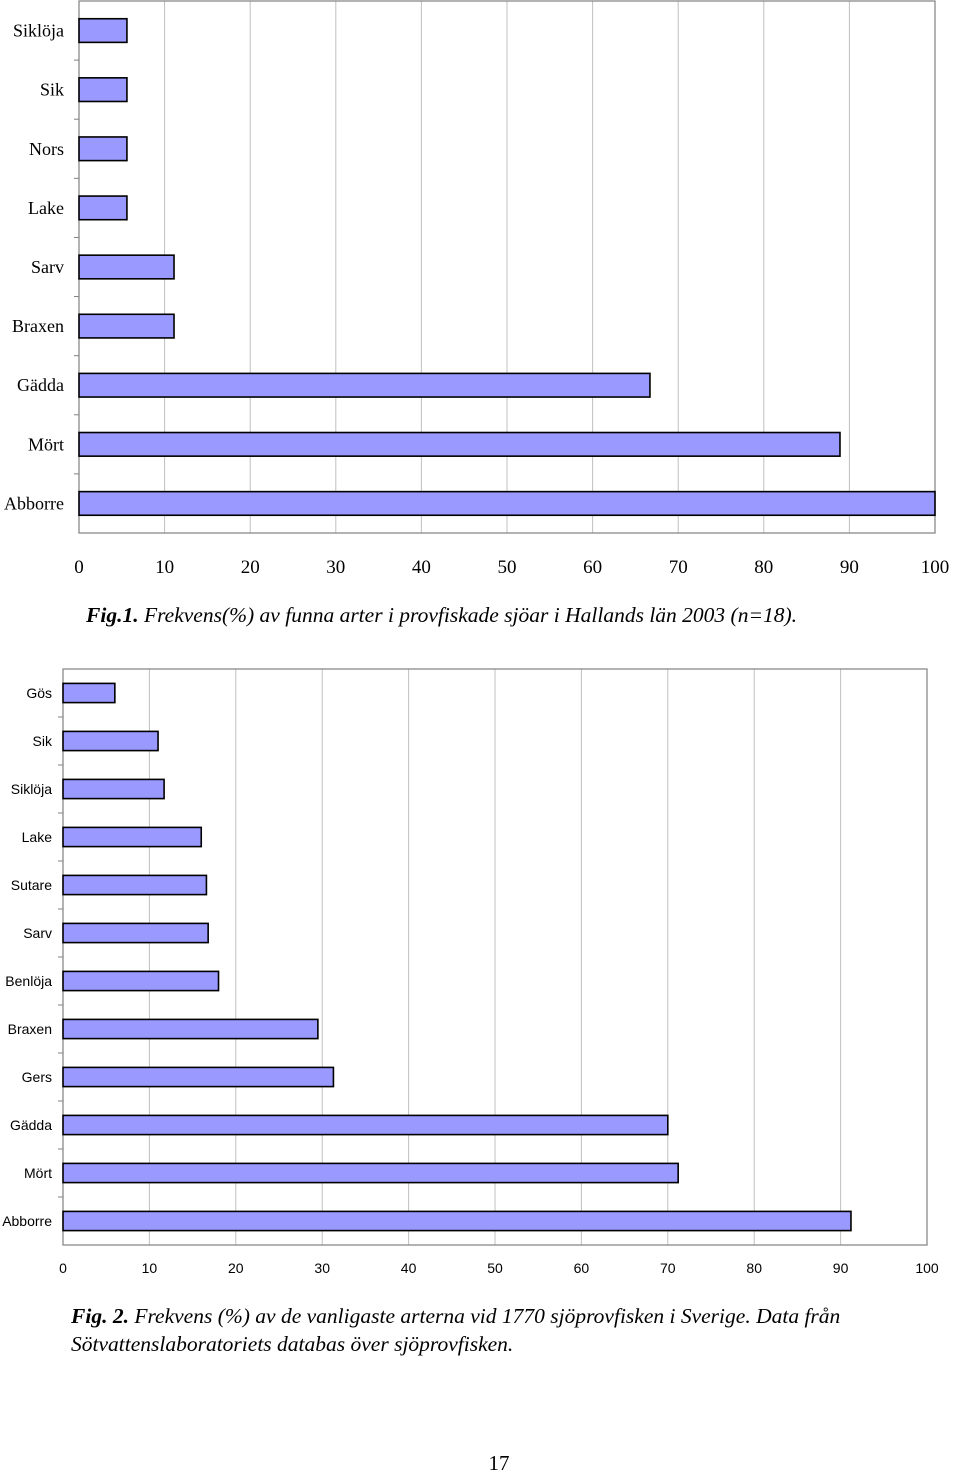 The image size is (960, 1476). What do you see at coordinates (79, 567) in the screenshot?
I see `chart-1-x-tick-label: 0` at bounding box center [79, 567].